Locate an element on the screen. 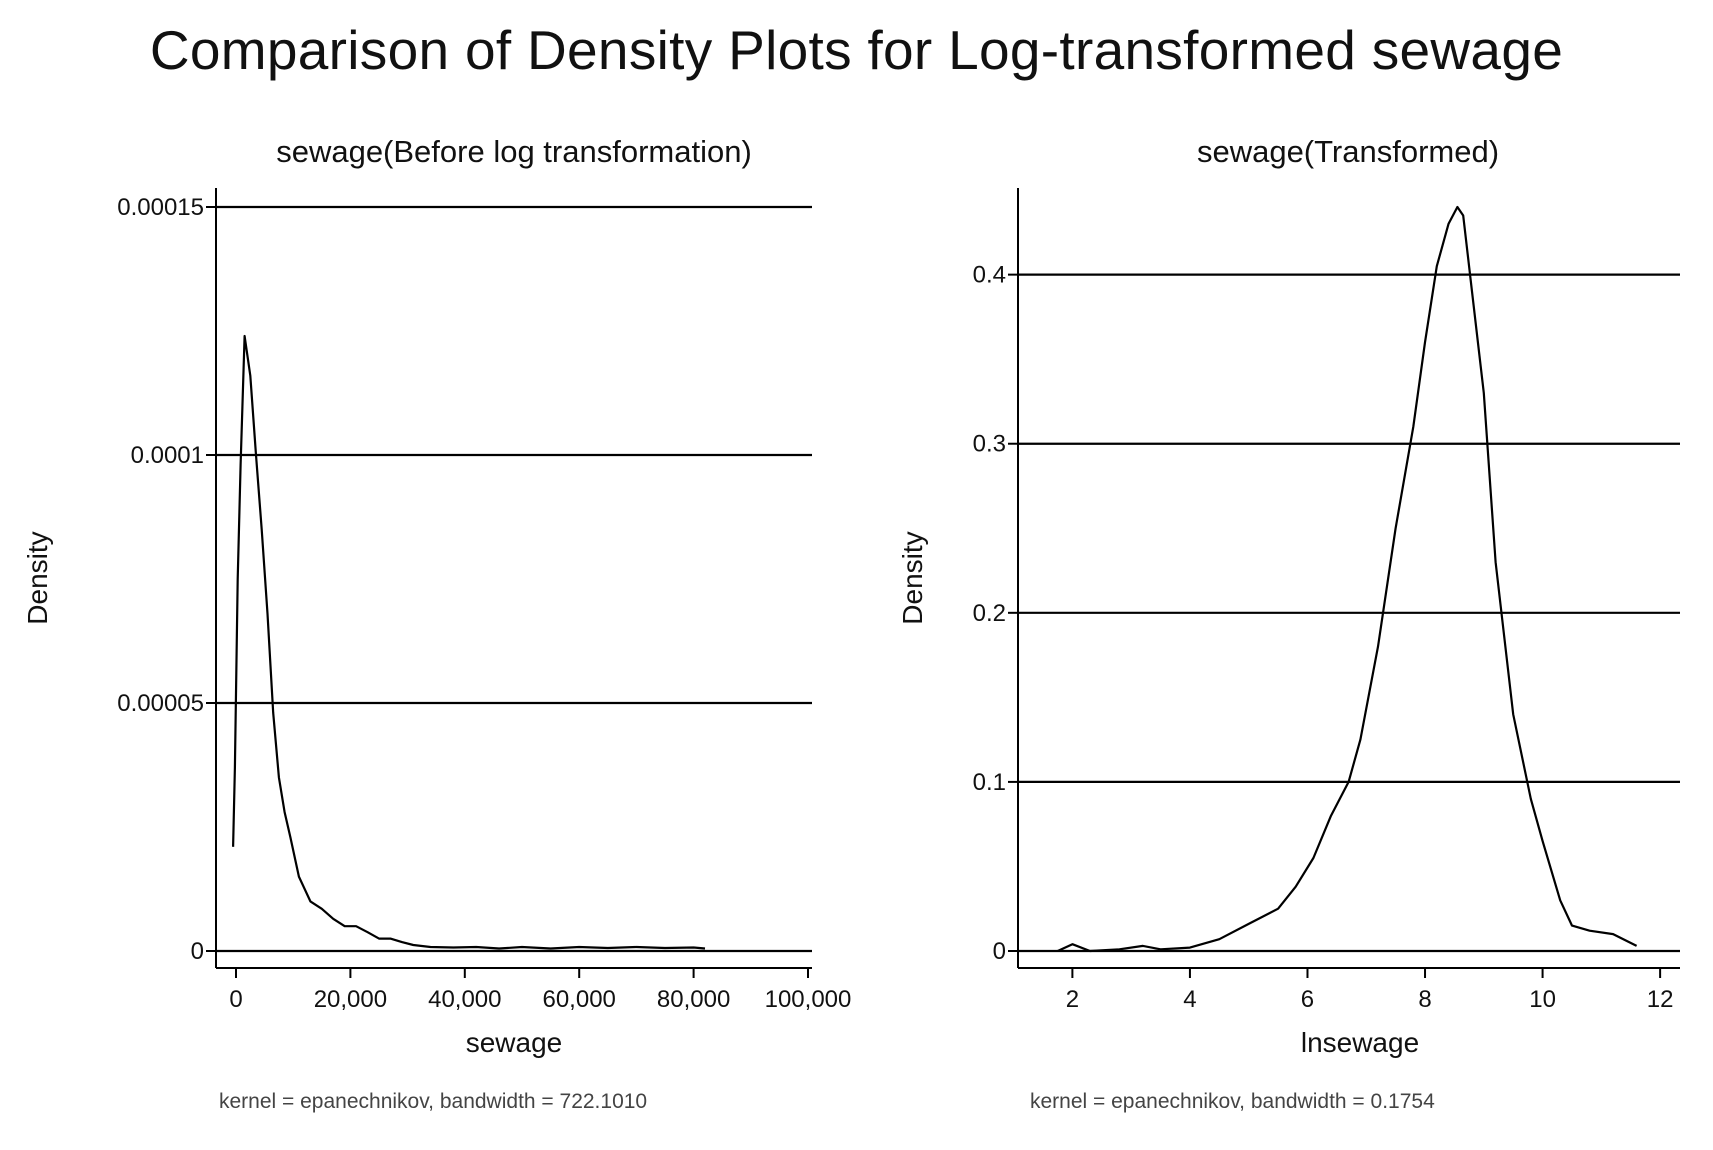  y-tick-label: 0.00005 is located at coordinates (160, 703).